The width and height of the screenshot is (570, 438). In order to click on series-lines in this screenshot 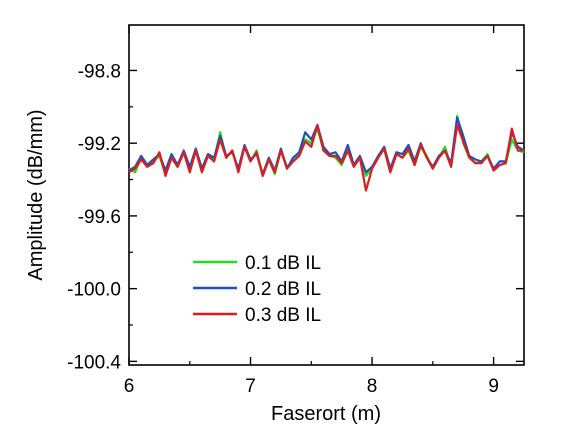, I will do `click(326, 153)`.